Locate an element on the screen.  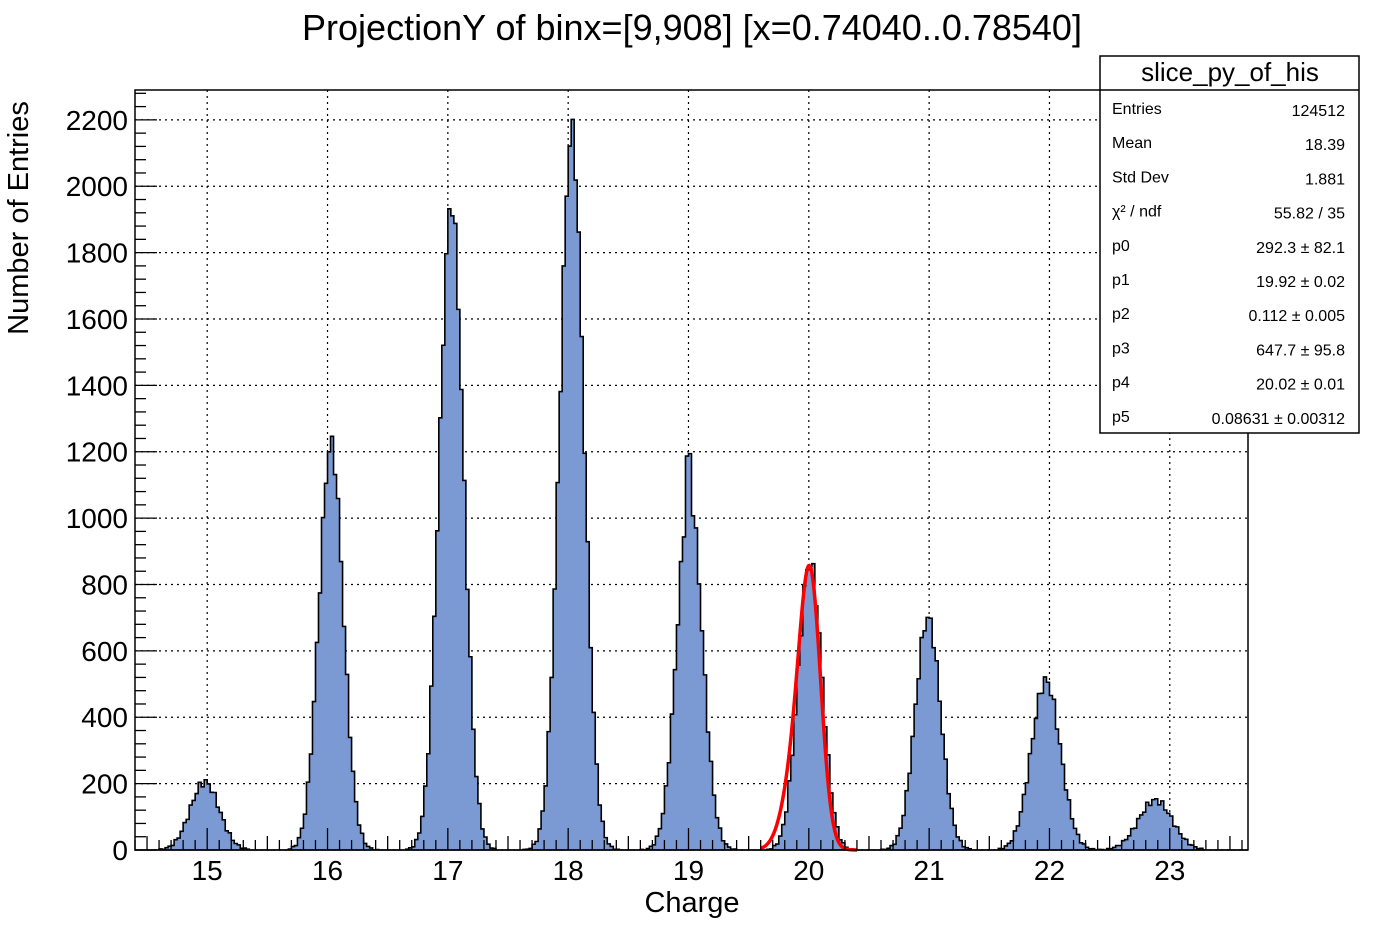
fit-curve is located at coordinates (808, 707).